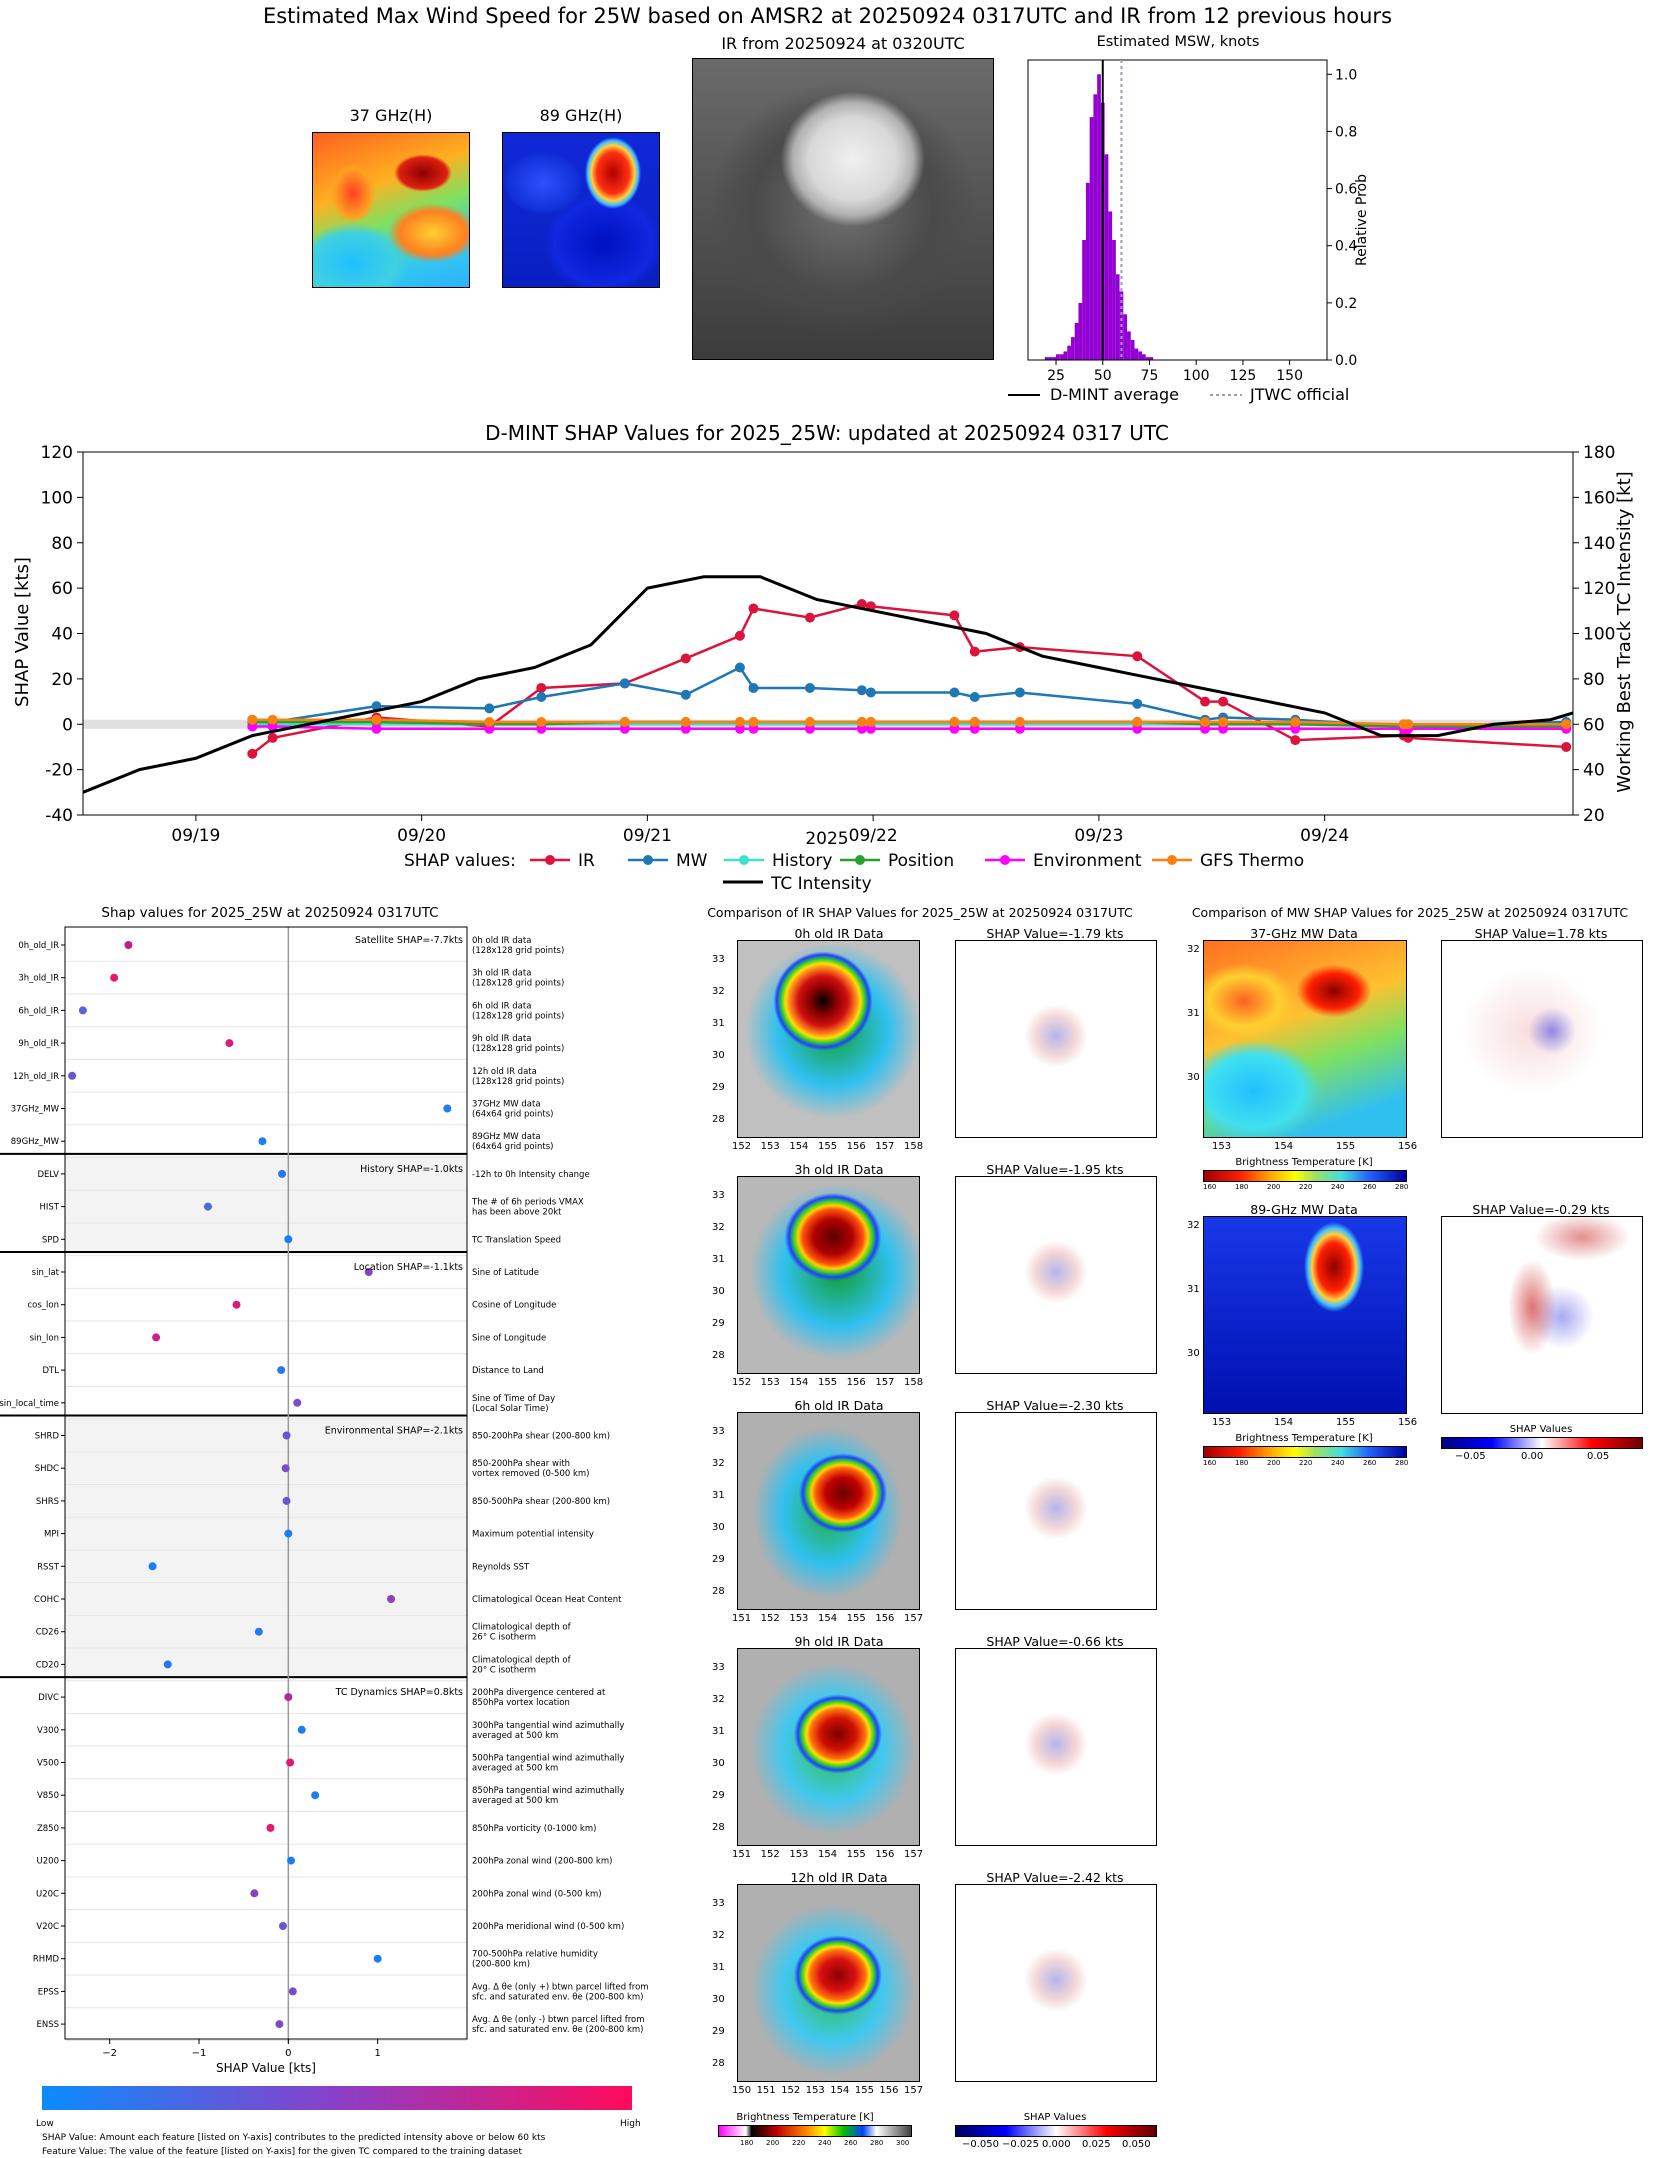 Image resolution: width=1655 pixels, height=2158 pixels. What do you see at coordinates (1402, 1187) in the screenshot?
I see `mw-bt-tick: 280` at bounding box center [1402, 1187].